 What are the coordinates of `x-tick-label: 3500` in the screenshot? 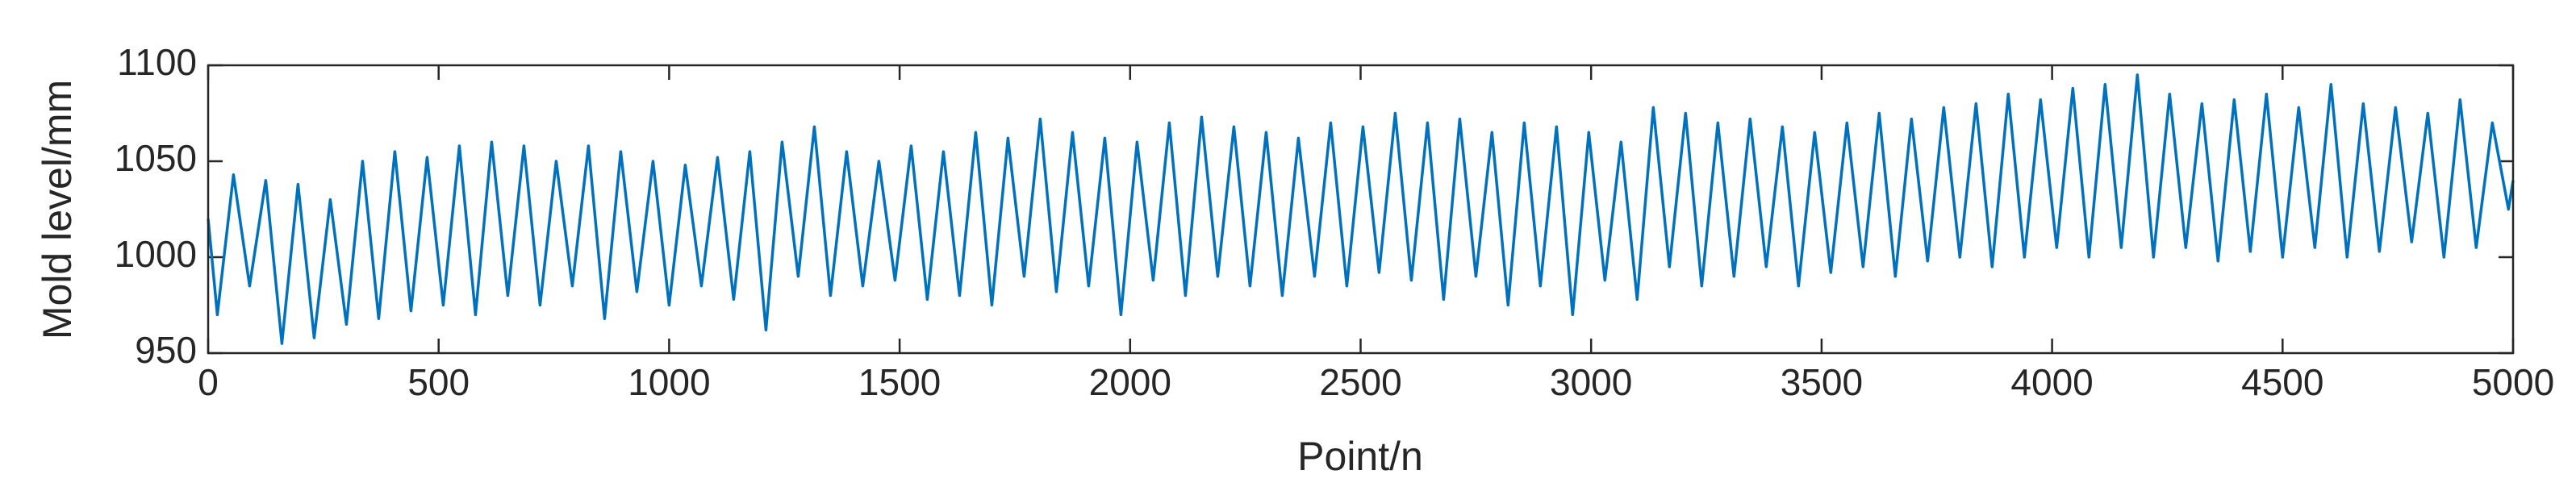 It's located at (1822, 382).